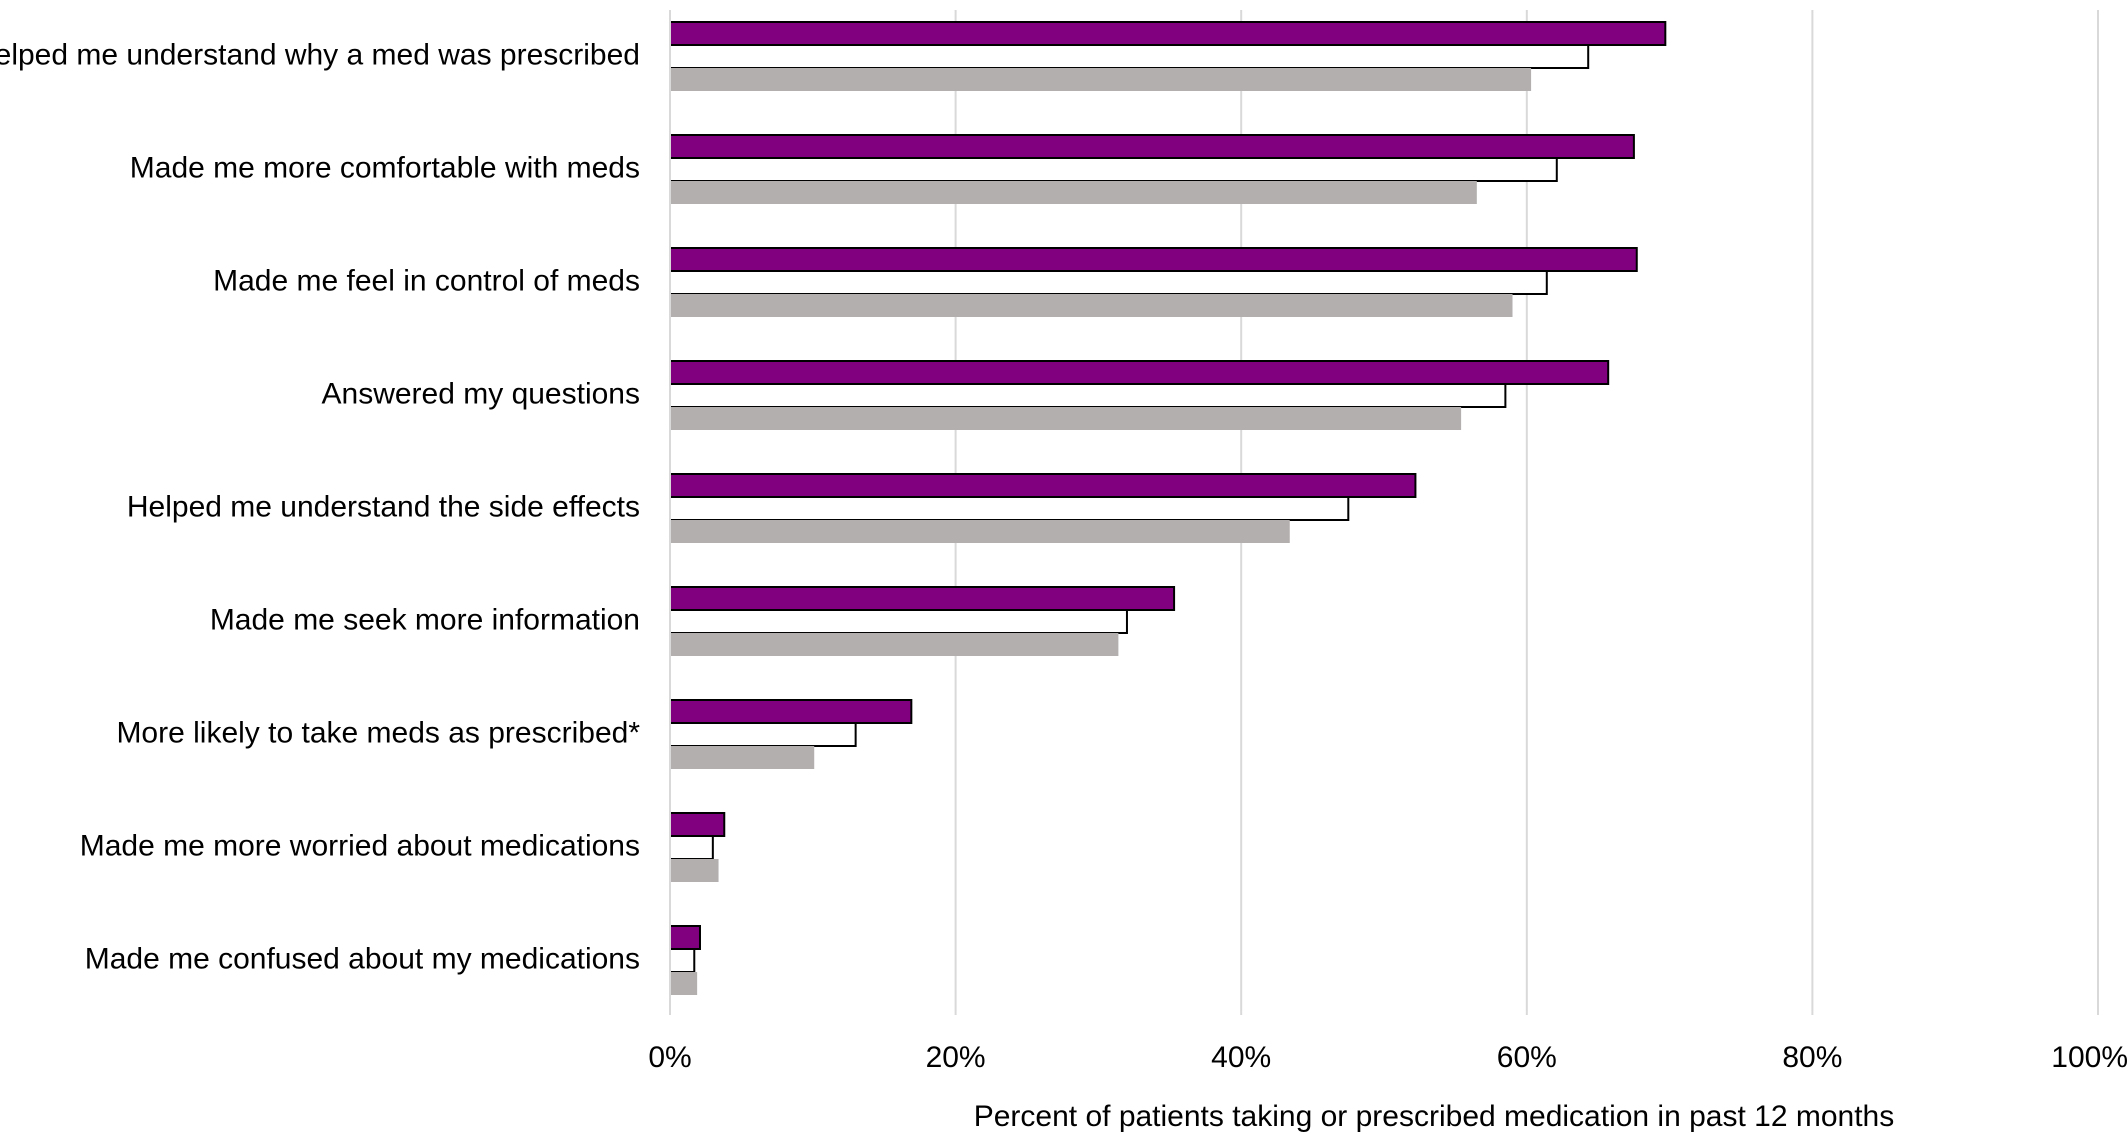  I want to click on category-label: Helped me understand the side effects, so click(383, 506).